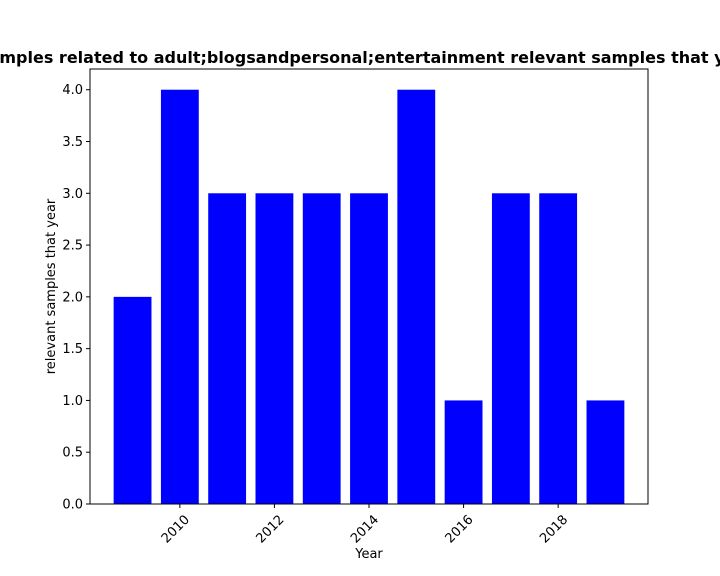  What do you see at coordinates (274, 349) in the screenshot?
I see `bar-2012` at bounding box center [274, 349].